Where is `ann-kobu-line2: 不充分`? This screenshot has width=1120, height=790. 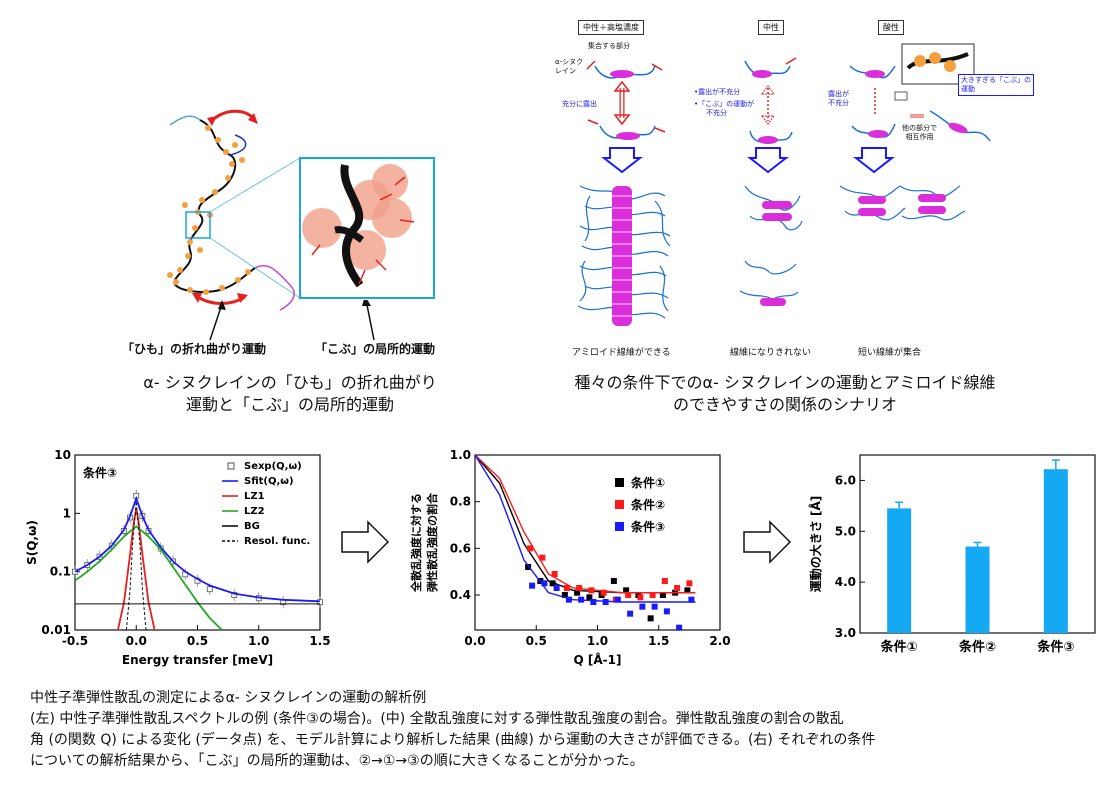 ann-kobu-line2: 不充分 is located at coordinates (716, 113).